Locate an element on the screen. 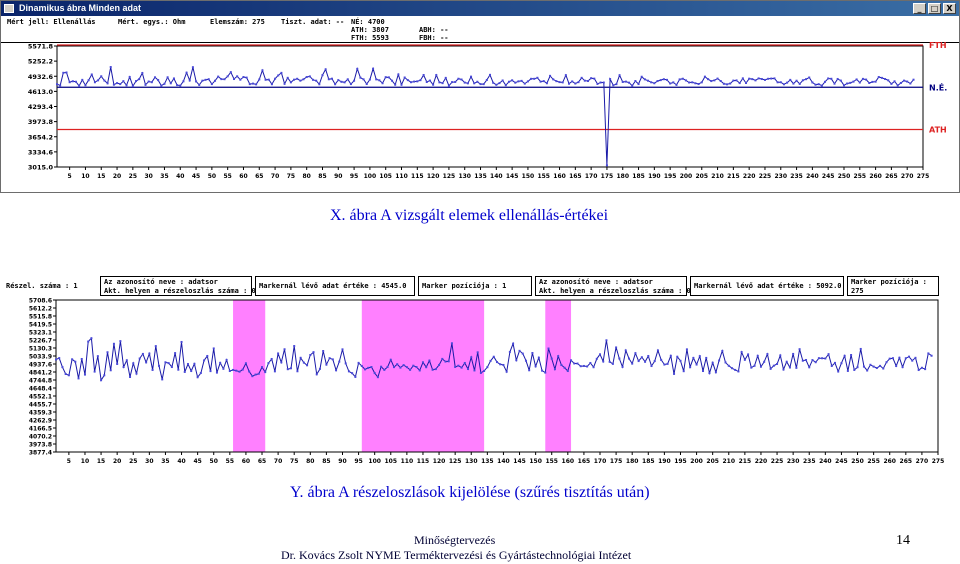 The image size is (960, 564). x-tick-label: 150 is located at coordinates (528, 176).